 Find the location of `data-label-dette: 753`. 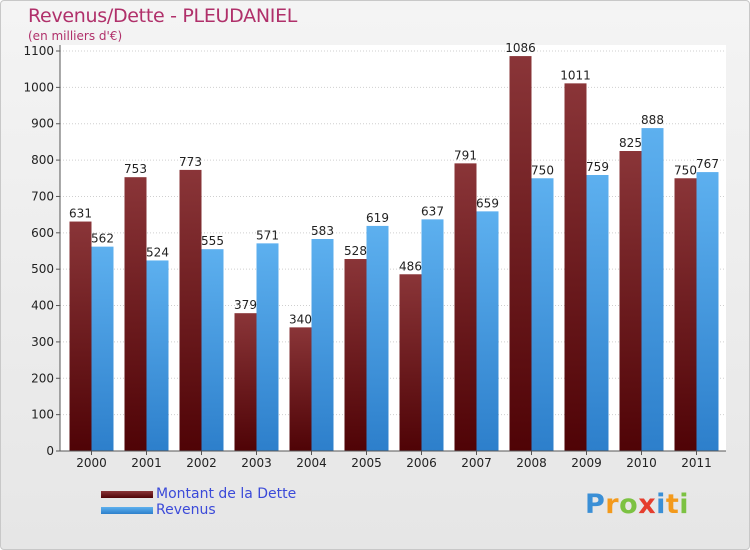

data-label-dette: 753 is located at coordinates (135, 169).